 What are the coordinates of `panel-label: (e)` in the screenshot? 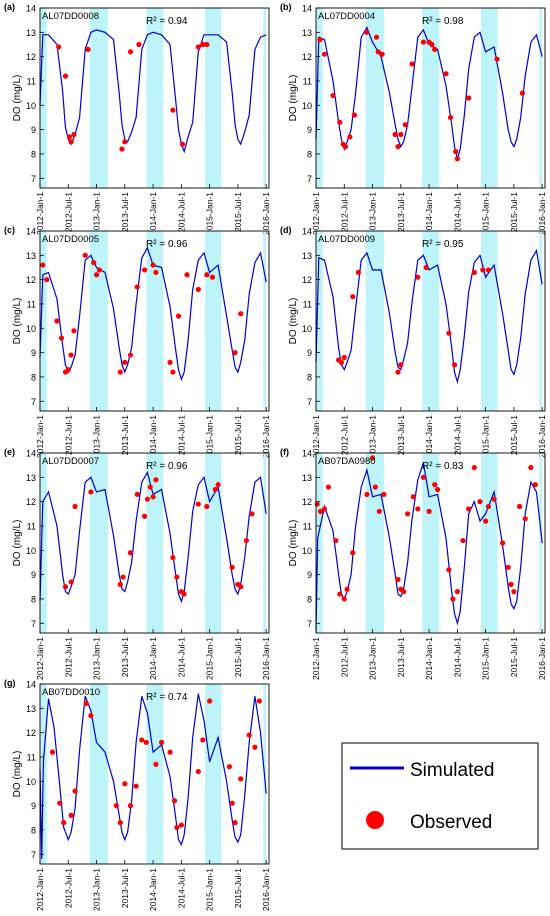 It's located at (9, 452).